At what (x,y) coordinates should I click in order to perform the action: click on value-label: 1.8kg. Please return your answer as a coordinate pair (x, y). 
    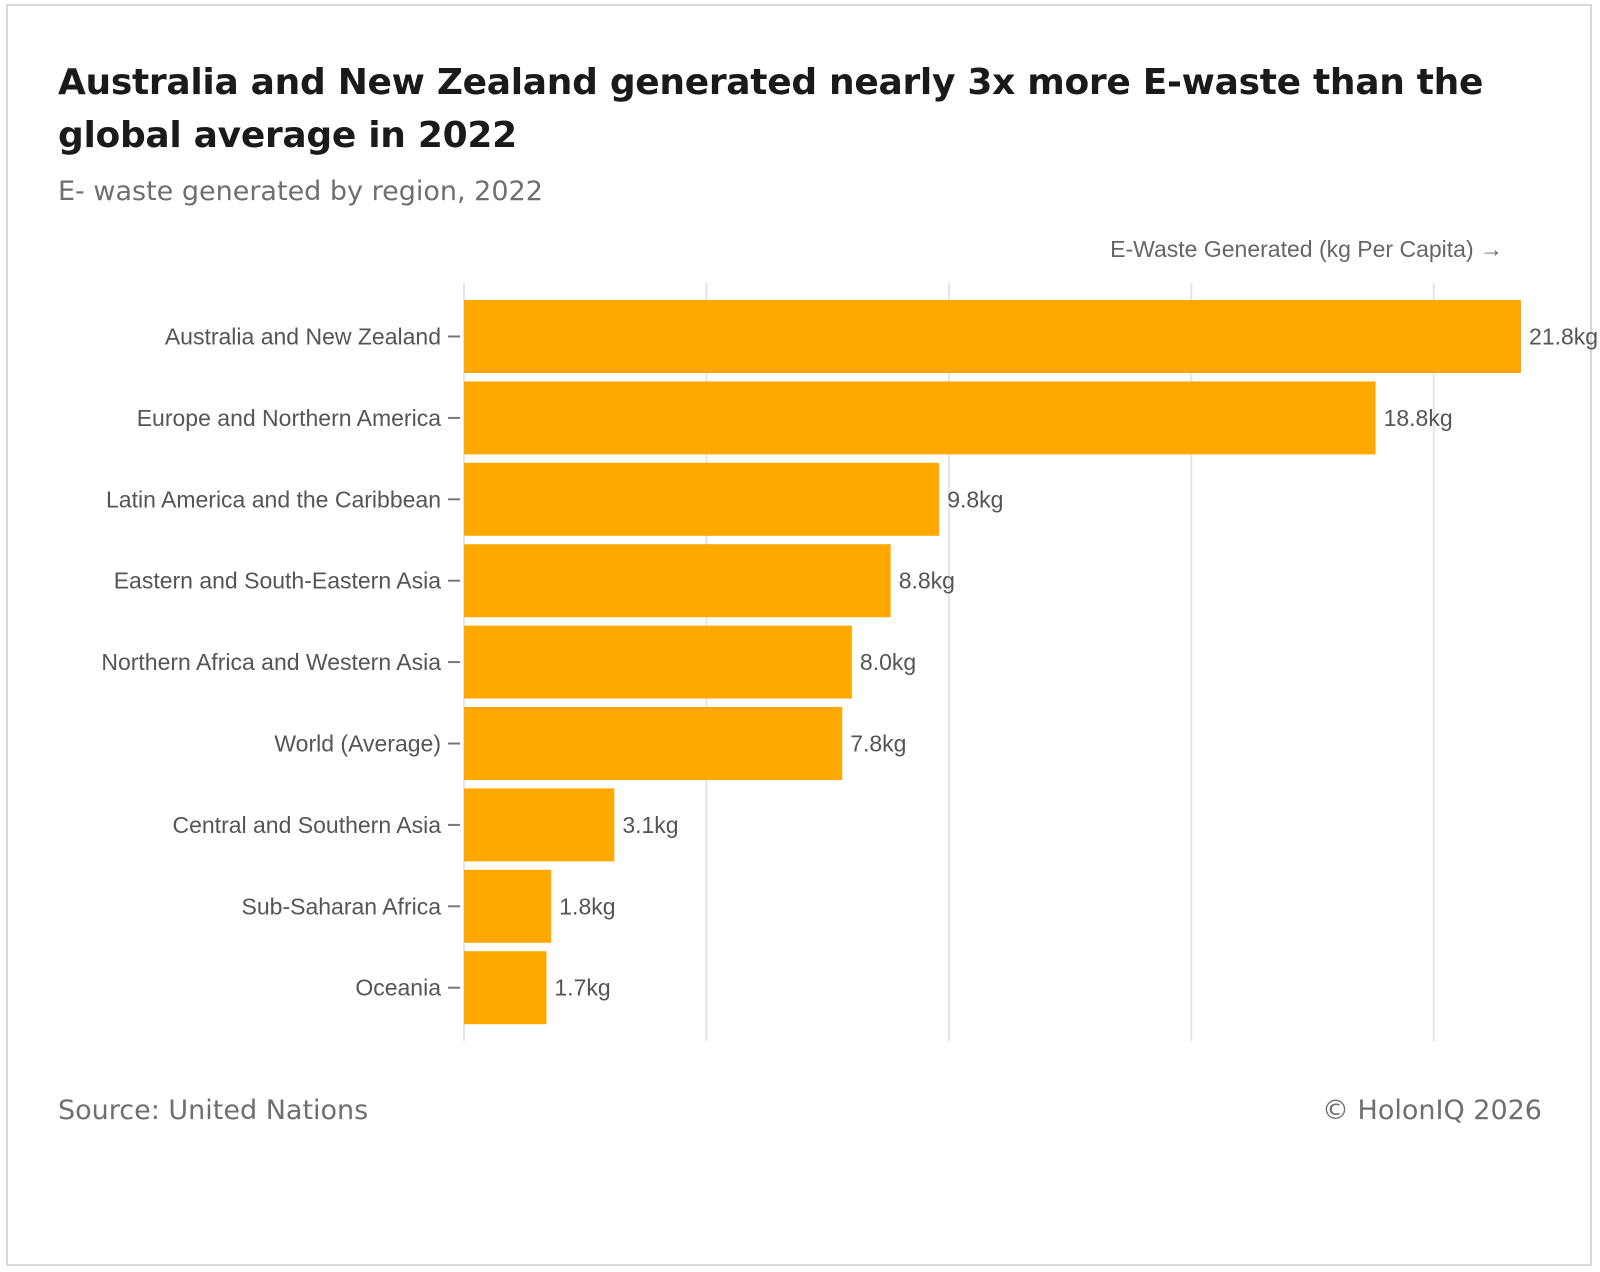
    Looking at the image, I should click on (587, 906).